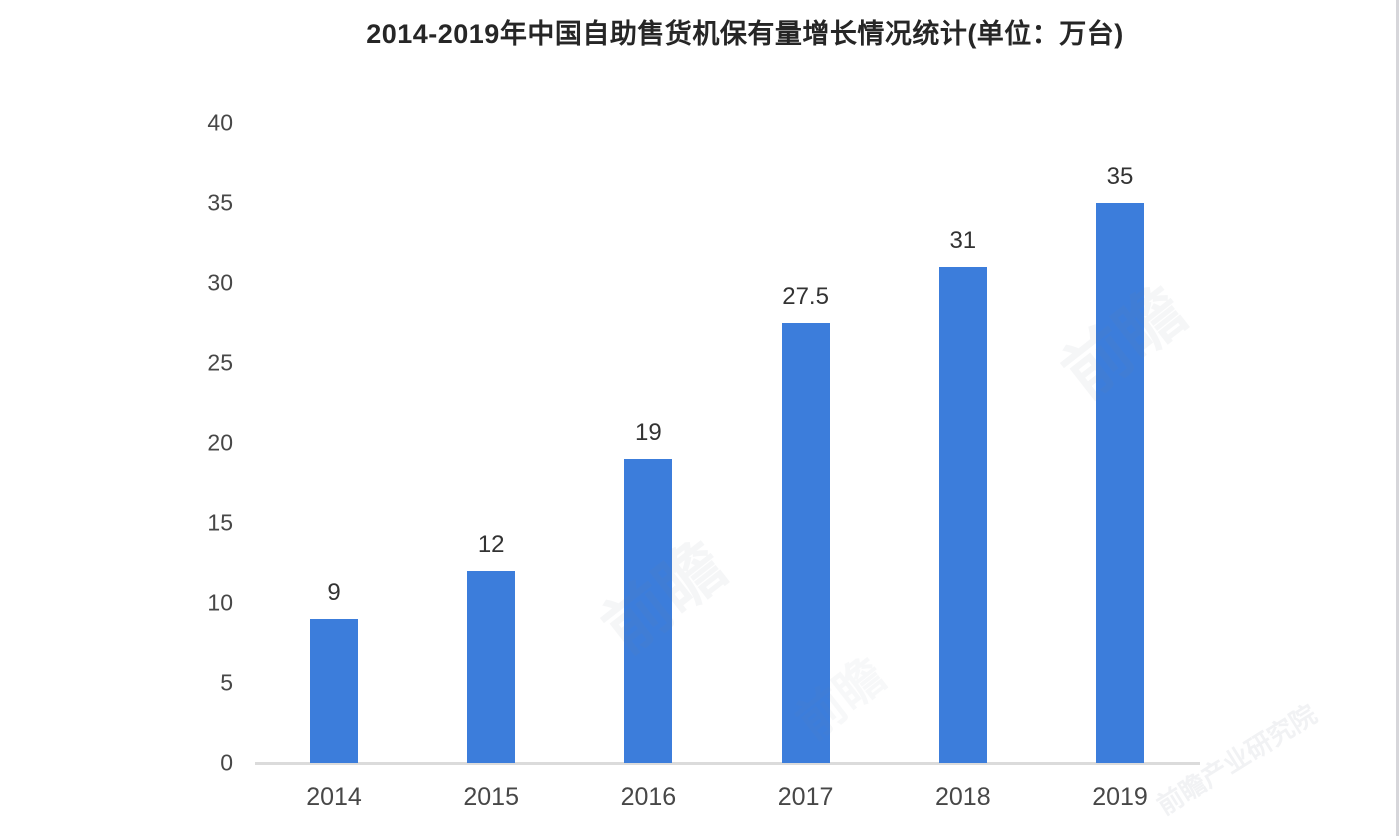  Describe the element at coordinates (1120, 176) in the screenshot. I see `value-label-2019: 35` at that location.